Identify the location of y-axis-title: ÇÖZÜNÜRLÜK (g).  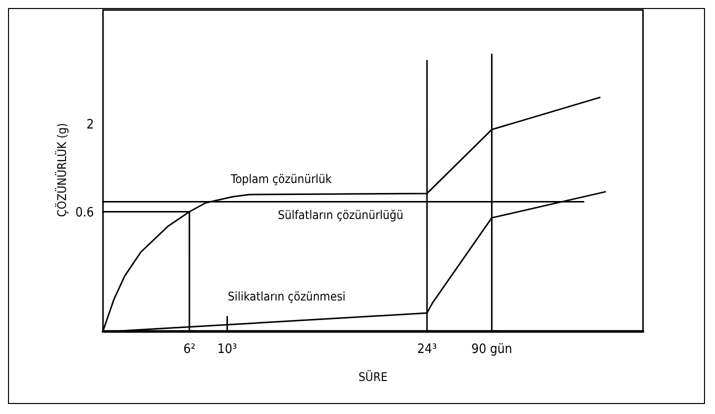
(62, 170).